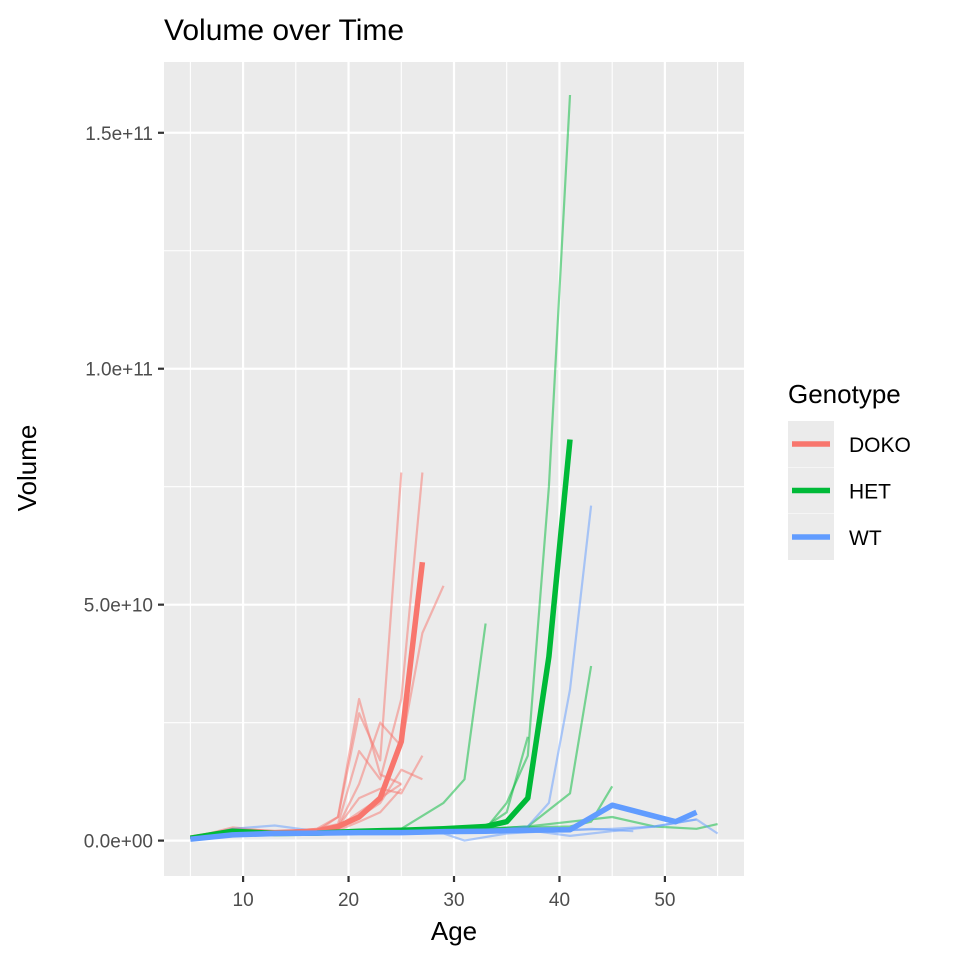  I want to click on x-tick-label: 10, so click(243, 900).